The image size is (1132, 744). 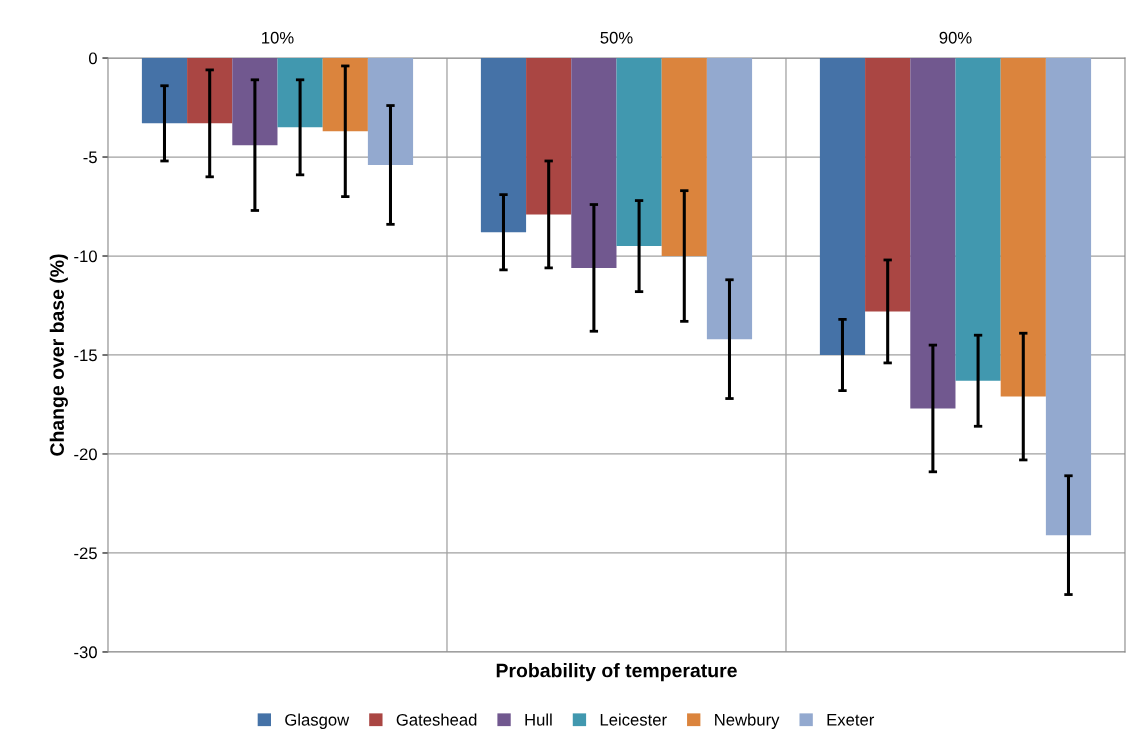 What do you see at coordinates (90, 157) in the screenshot?
I see `y-tick-label: -5` at bounding box center [90, 157].